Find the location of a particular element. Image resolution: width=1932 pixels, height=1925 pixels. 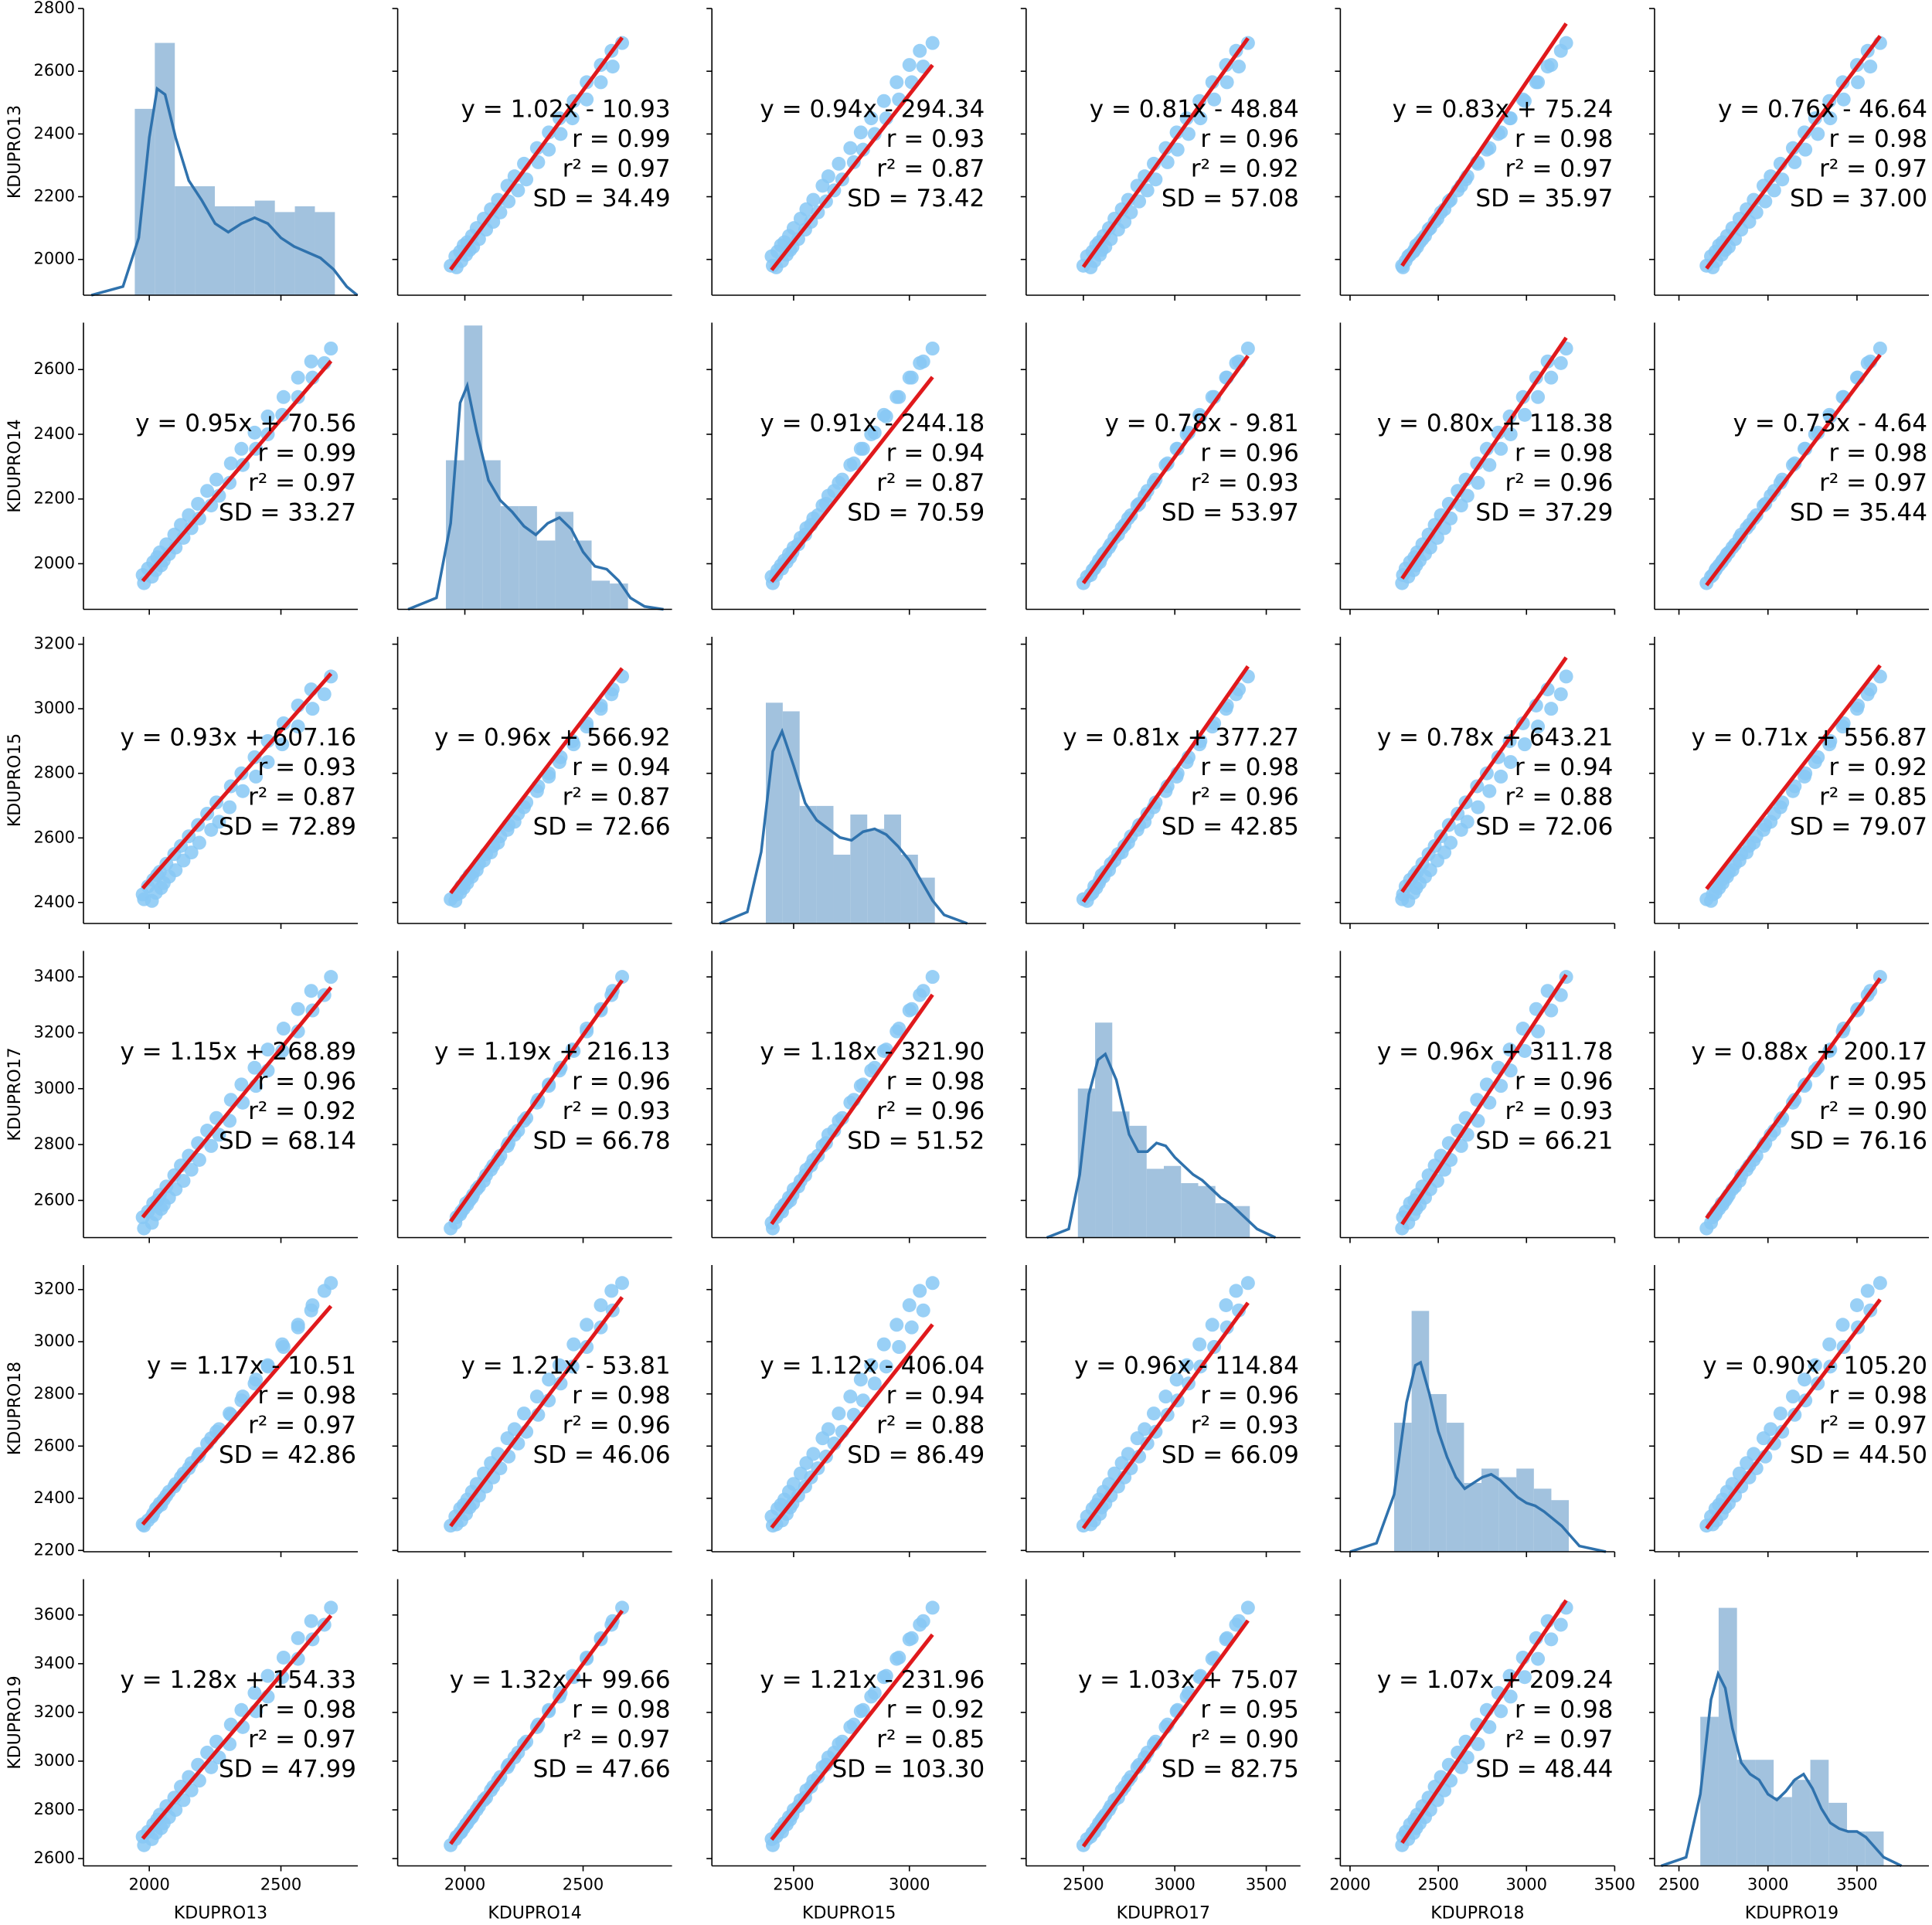

fit-annotation: y = 1.07x + 209.24 is located at coordinates (1496, 1680).